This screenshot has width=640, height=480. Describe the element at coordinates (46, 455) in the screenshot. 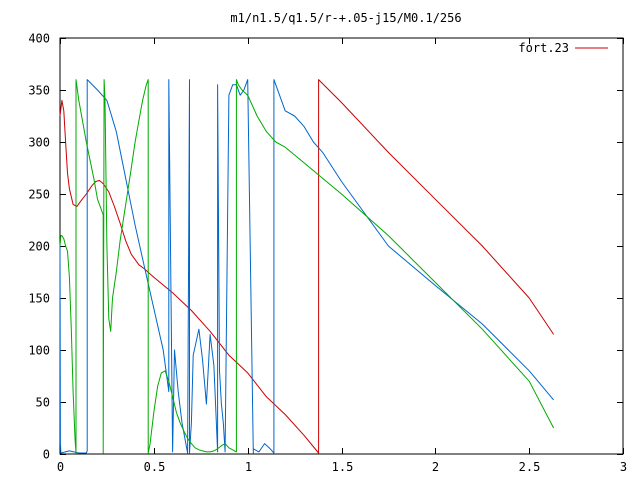

I see `y-tick-label: 0` at that location.